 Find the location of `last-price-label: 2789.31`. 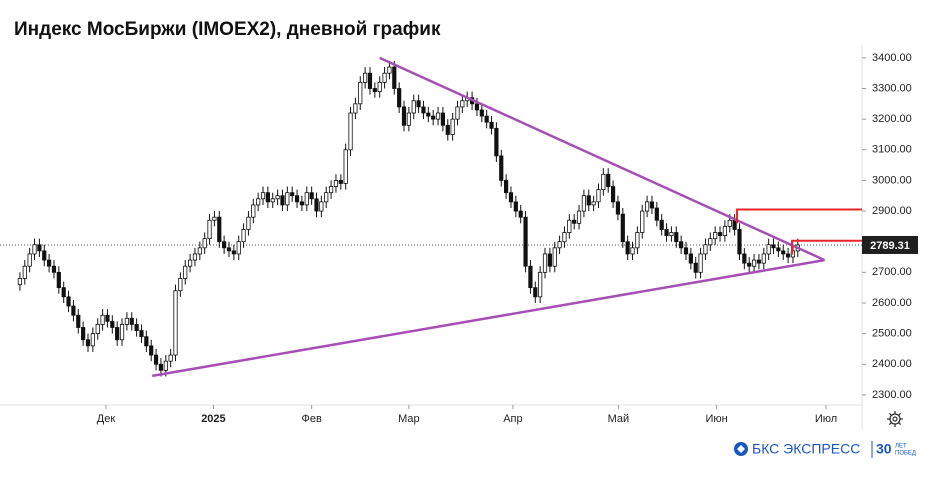

last-price-label: 2789.31 is located at coordinates (890, 246).